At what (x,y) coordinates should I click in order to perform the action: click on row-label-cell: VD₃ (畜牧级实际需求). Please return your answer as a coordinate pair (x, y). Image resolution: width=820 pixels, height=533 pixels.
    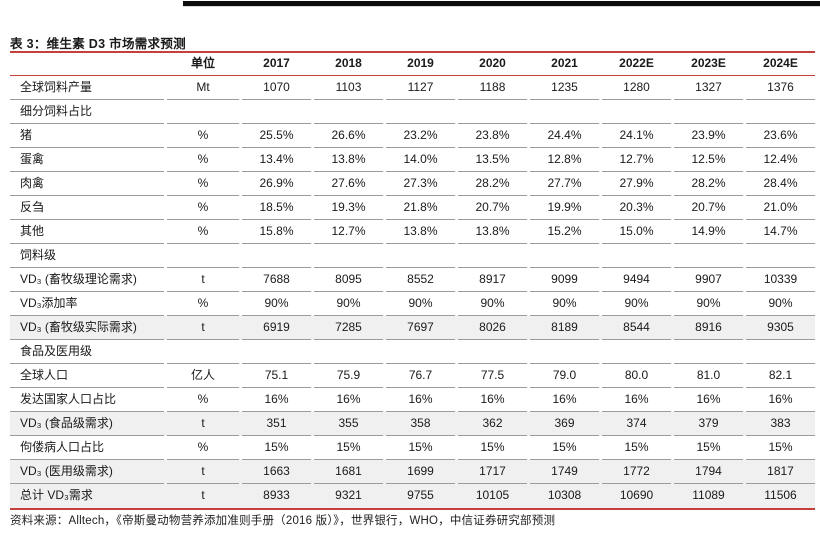
    Looking at the image, I should click on (87, 328).